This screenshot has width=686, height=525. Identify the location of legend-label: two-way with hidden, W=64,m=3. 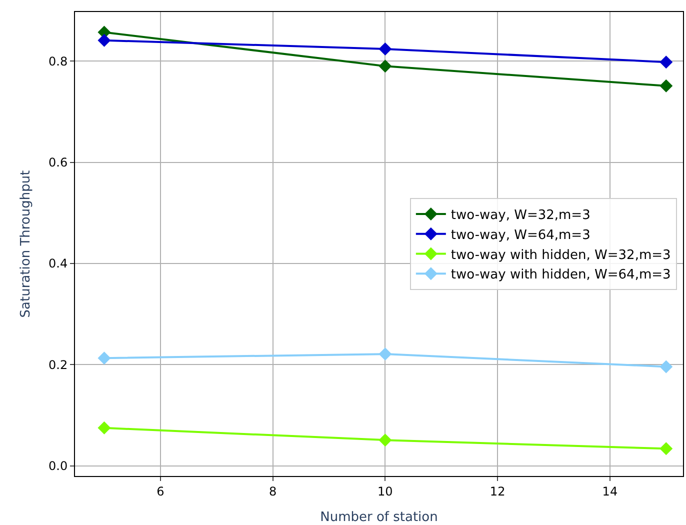
(560, 275).